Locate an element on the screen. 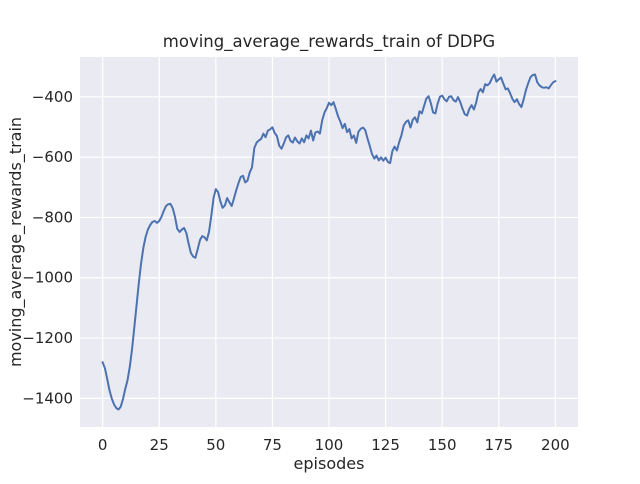  y-tick-label: −1400 is located at coordinates (47, 398).